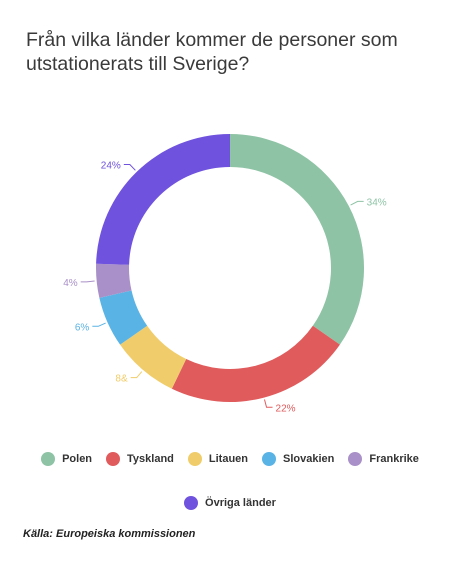 The height and width of the screenshot is (569, 460). Describe the element at coordinates (150, 459) in the screenshot. I see `legend-label-tyskland: Tyskland` at that location.